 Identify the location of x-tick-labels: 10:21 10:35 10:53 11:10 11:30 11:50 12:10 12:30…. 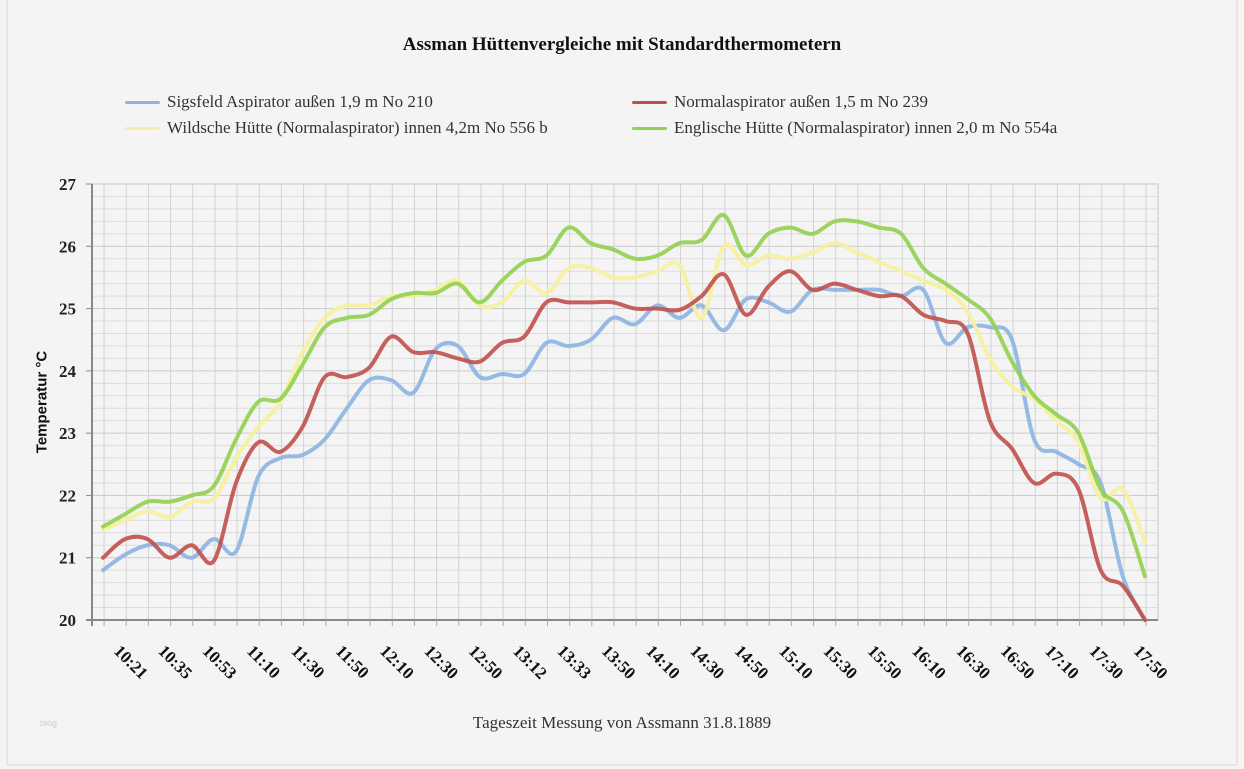
(640, 661).